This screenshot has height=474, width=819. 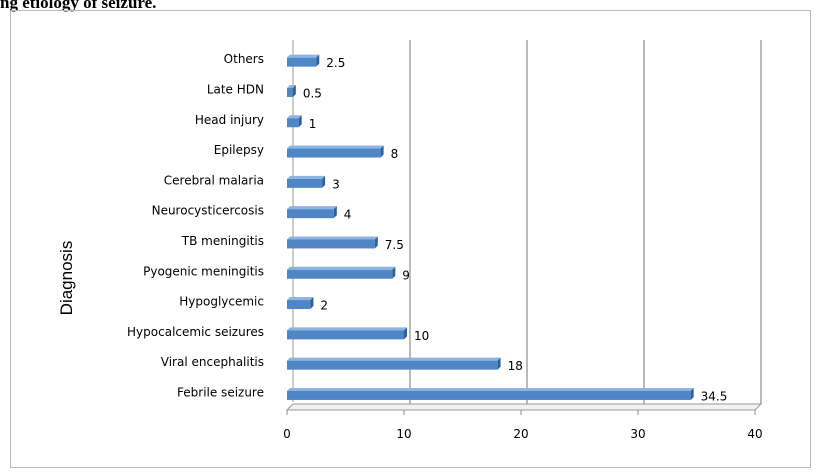 I want to click on category-label: Others, so click(x=244, y=59).